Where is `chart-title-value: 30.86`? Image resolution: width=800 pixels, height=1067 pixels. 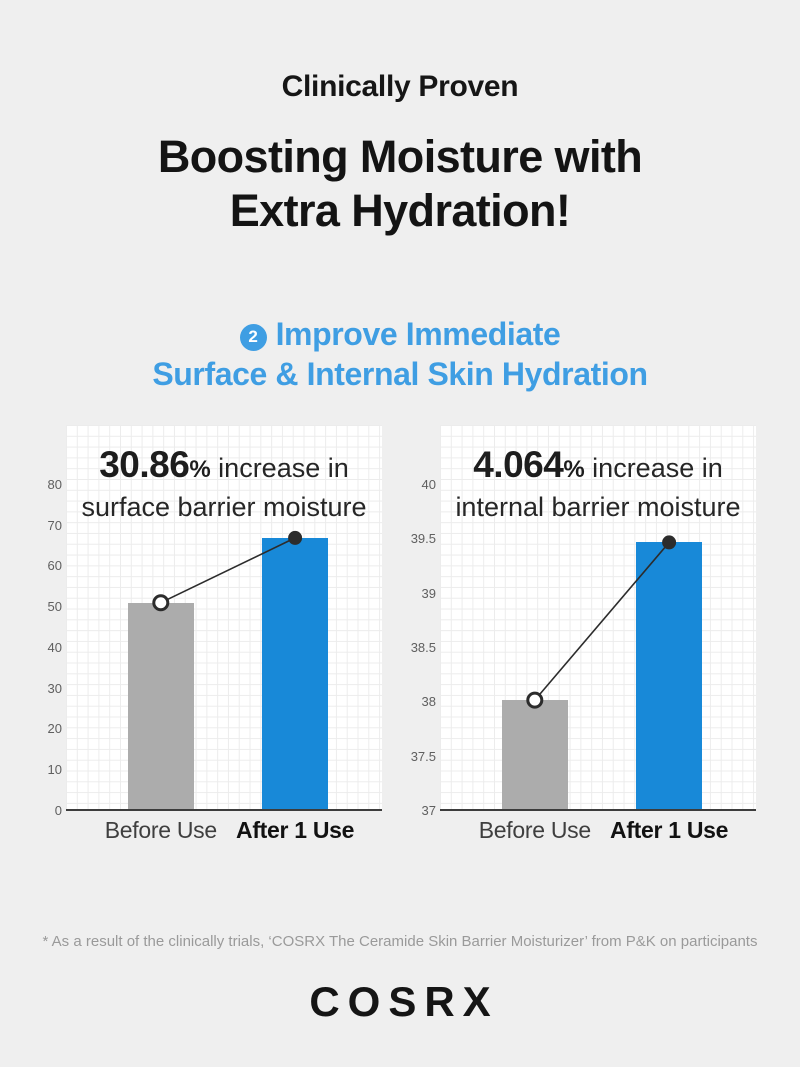 chart-title-value: 30.86 is located at coordinates (144, 464).